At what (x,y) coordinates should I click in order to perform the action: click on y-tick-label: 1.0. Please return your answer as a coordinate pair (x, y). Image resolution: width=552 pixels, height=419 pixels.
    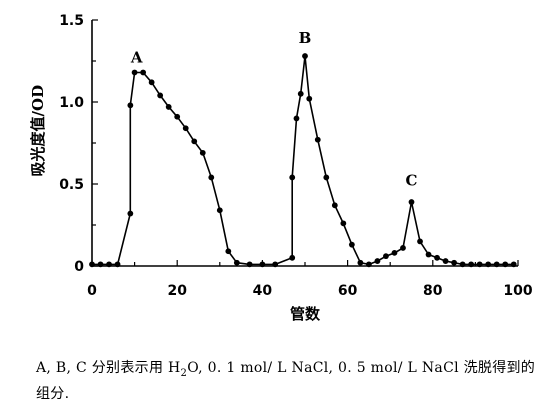
    Looking at the image, I should click on (71, 103).